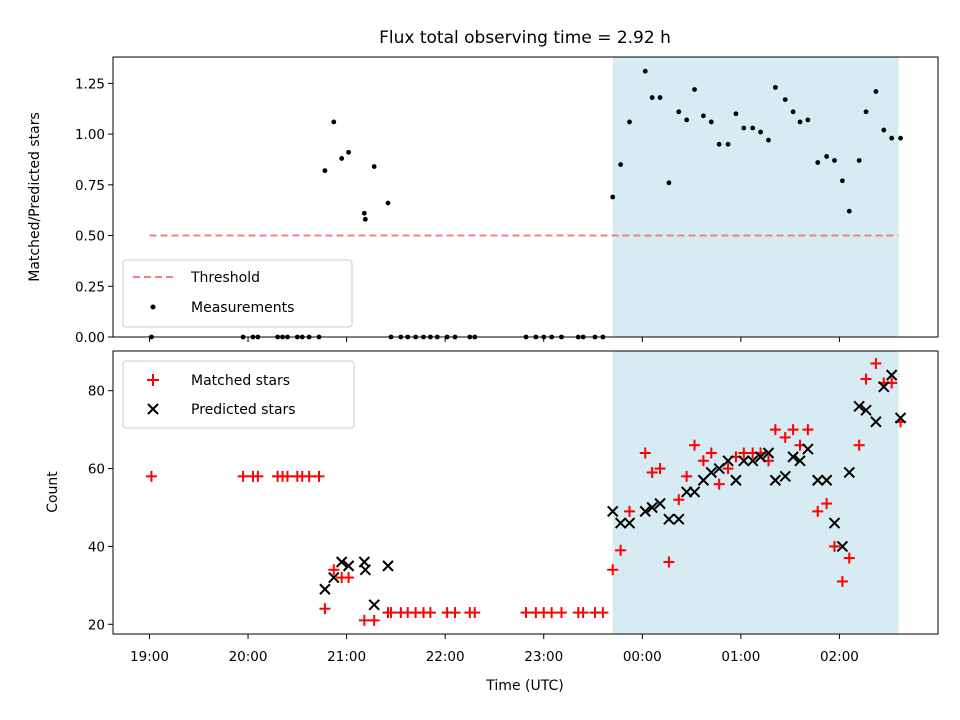 Image resolution: width=960 pixels, height=720 pixels. Describe the element at coordinates (238, 394) in the screenshot. I see `bottom-legend: Matched stars Predicted stars` at that location.